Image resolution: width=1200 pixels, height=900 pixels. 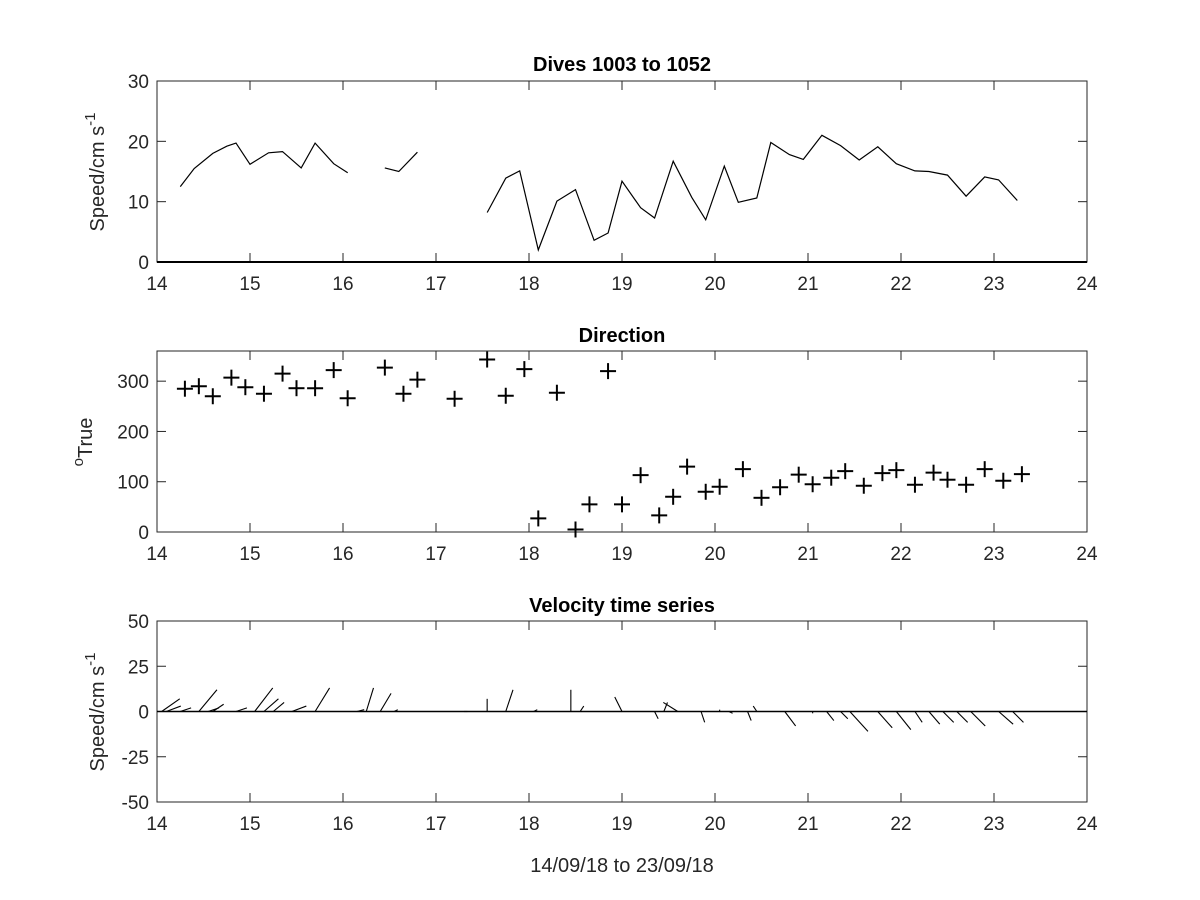 I want to click on direction-xtick-label: 18, so click(x=528, y=554).